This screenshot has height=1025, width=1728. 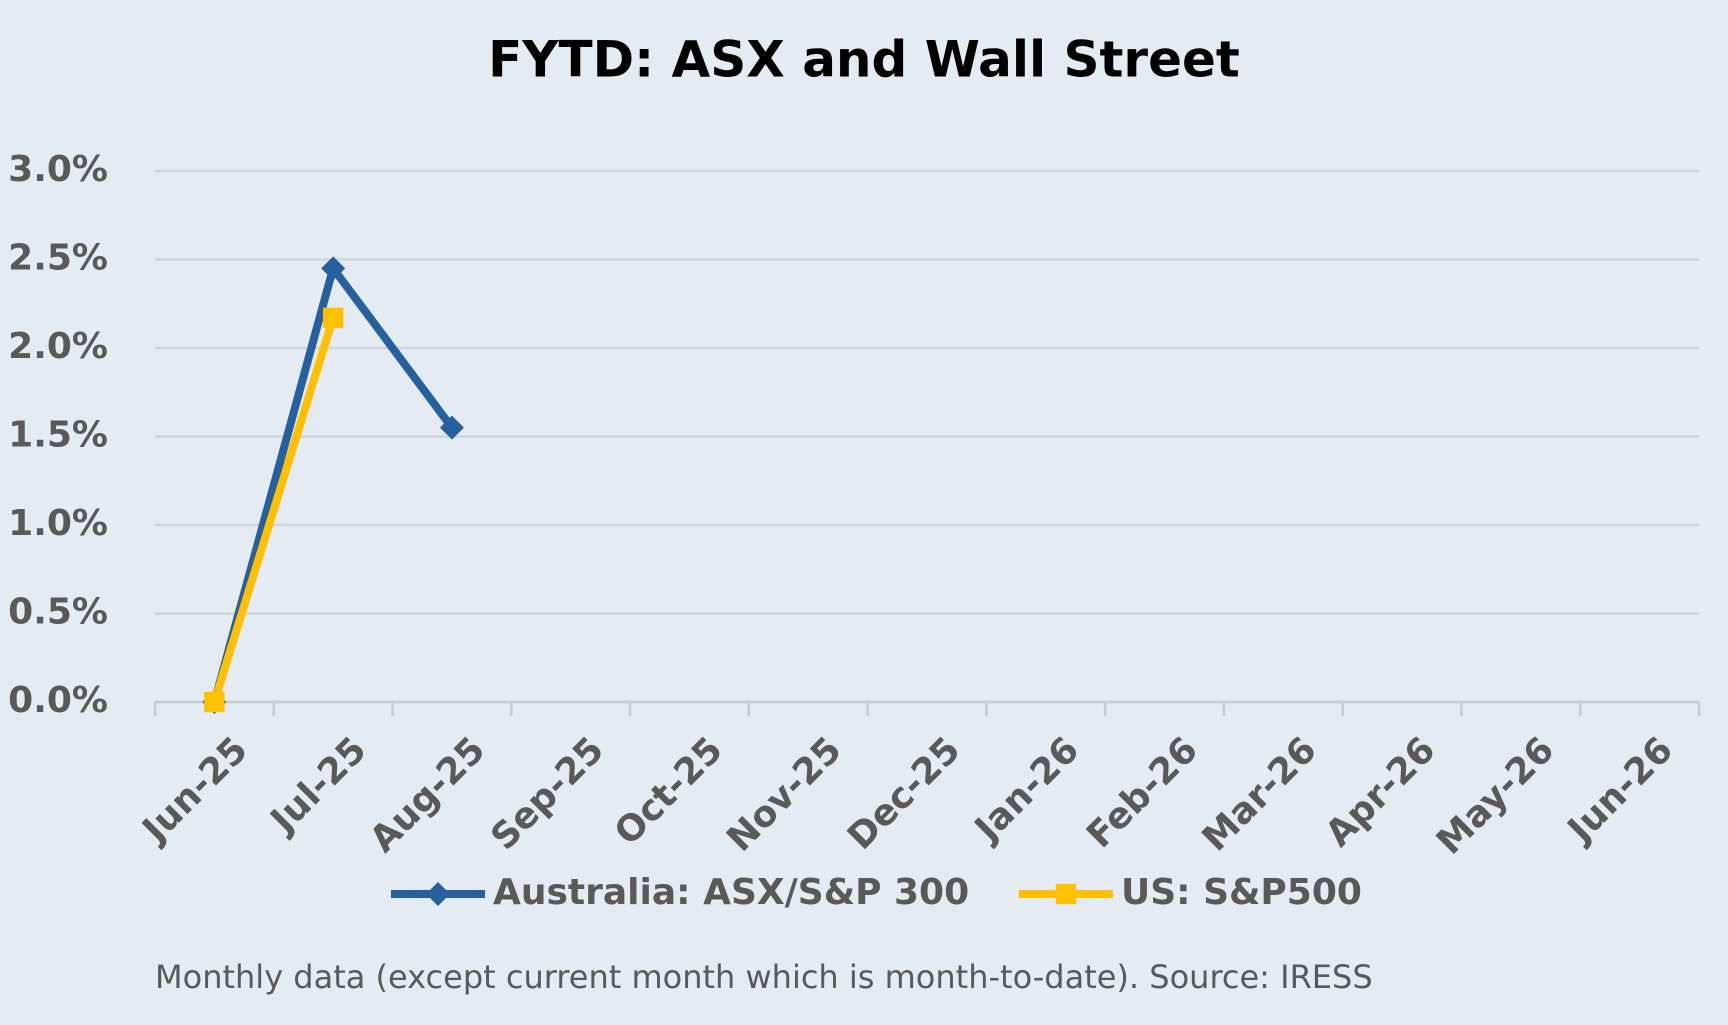 I want to click on y-tick-label: 3.0%, so click(x=58, y=169).